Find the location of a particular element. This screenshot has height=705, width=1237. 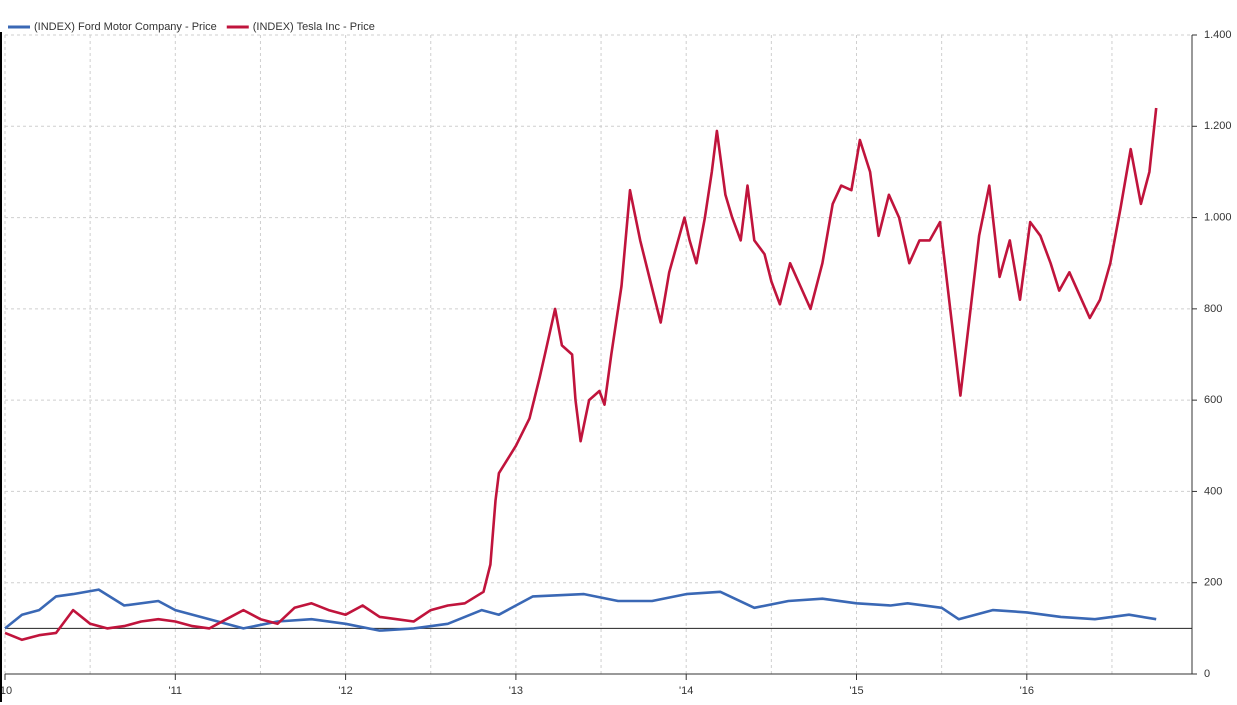

x-tick-label: '12 is located at coordinates (345, 691).